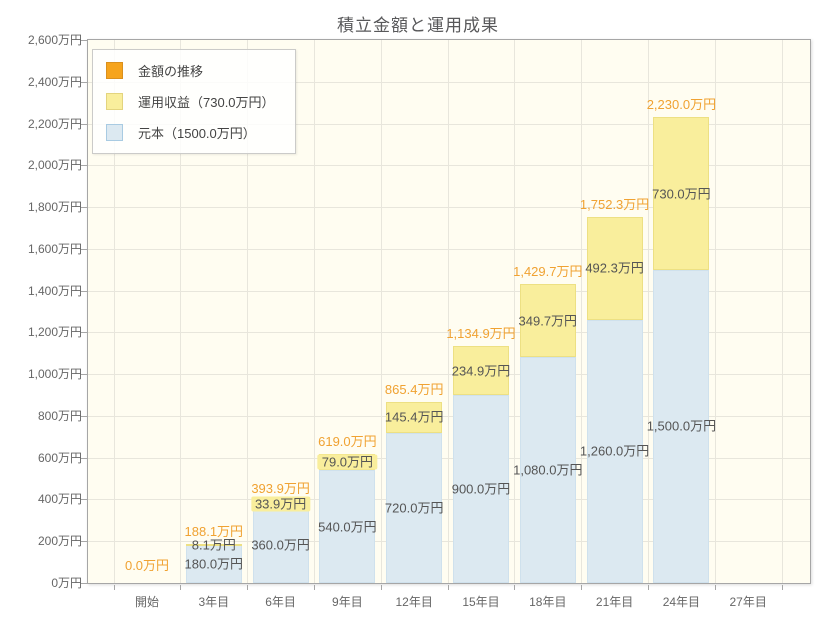 The image size is (836, 626). What do you see at coordinates (54, 332) in the screenshot?
I see `y-axis-label: 1,200万円` at bounding box center [54, 332].